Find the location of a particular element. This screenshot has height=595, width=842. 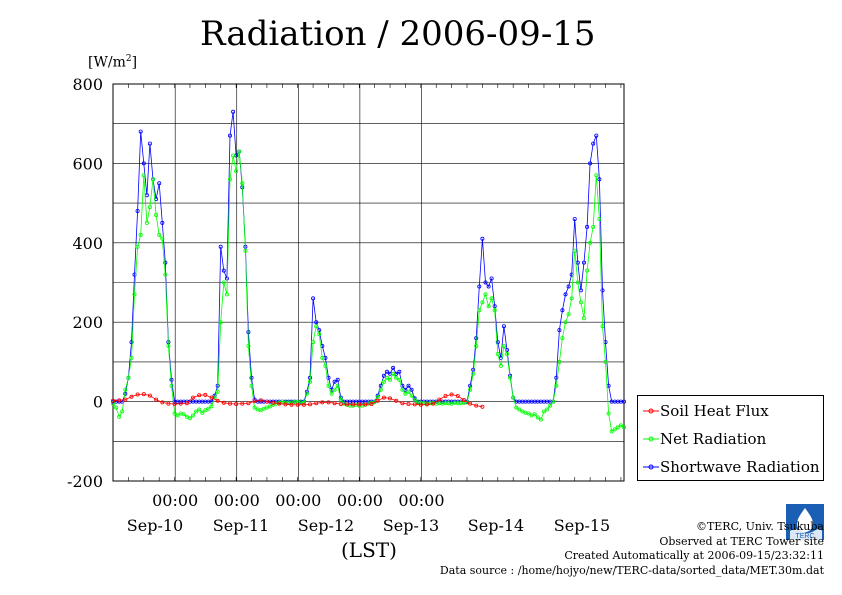

x-date-label: Sep-14 is located at coordinates (496, 525).